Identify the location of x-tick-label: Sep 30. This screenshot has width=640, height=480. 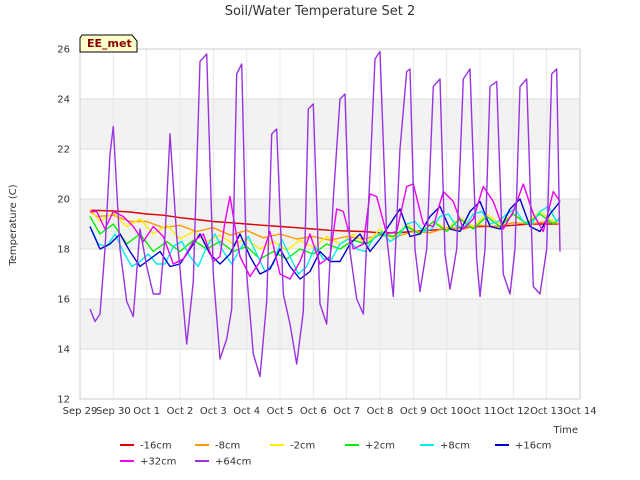
(113, 411).